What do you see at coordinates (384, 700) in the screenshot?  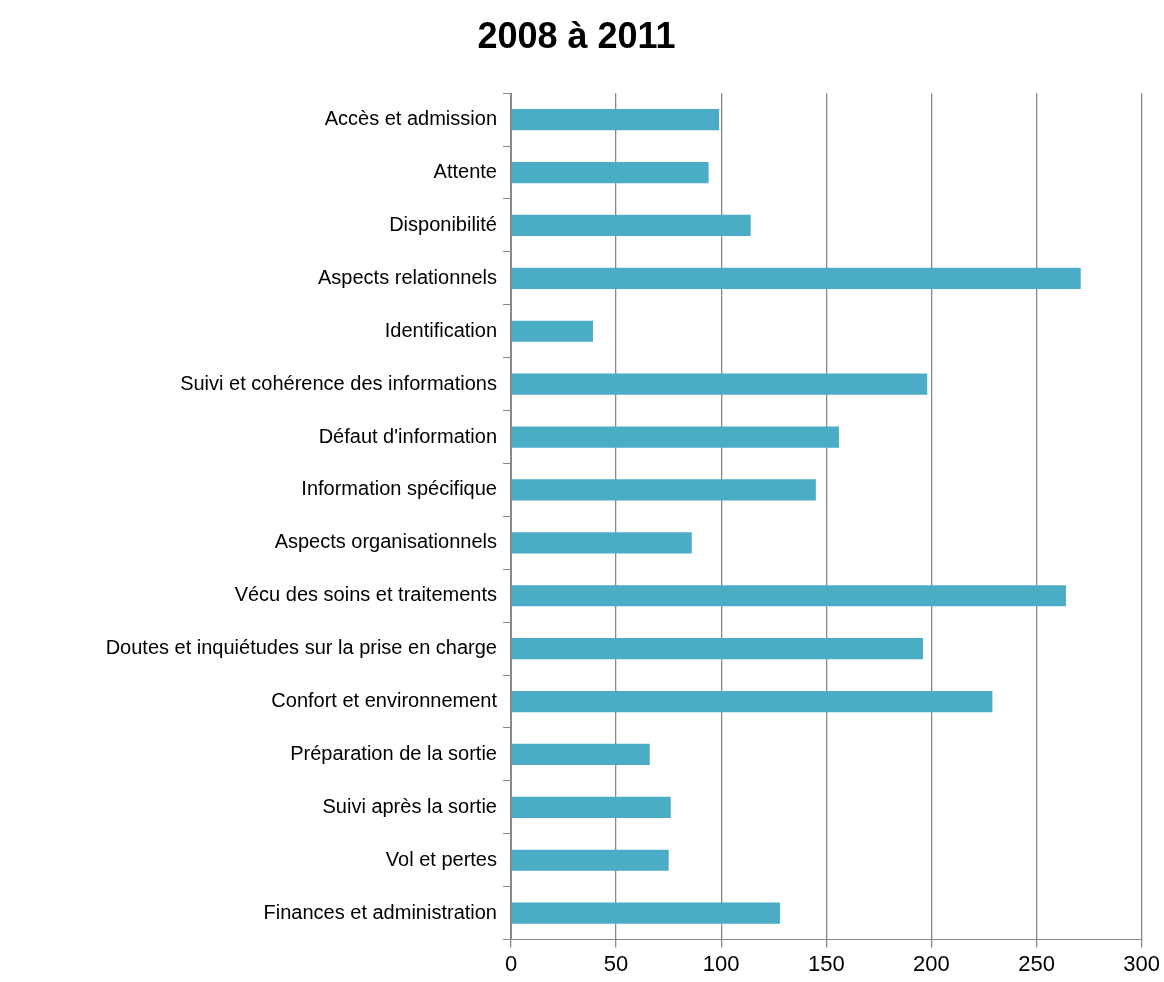 I see `y-tick-label: Confort et environnement` at bounding box center [384, 700].